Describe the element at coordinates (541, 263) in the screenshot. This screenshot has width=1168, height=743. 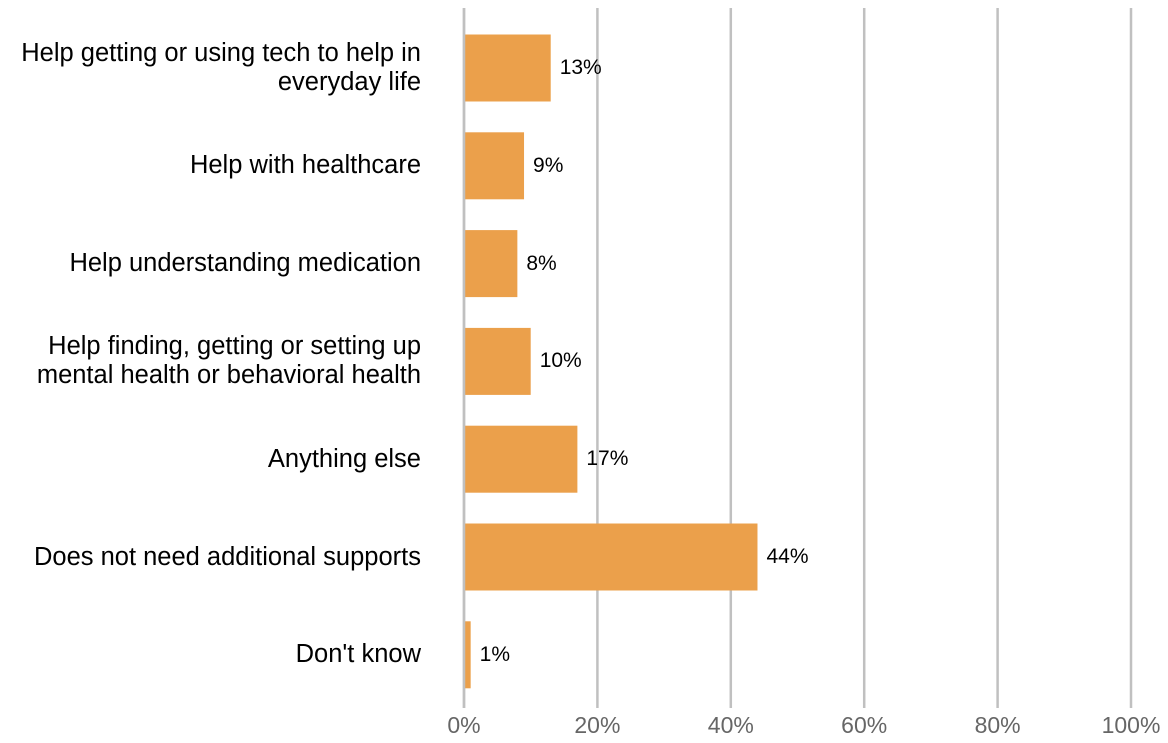
I see `data-label: 8%` at that location.